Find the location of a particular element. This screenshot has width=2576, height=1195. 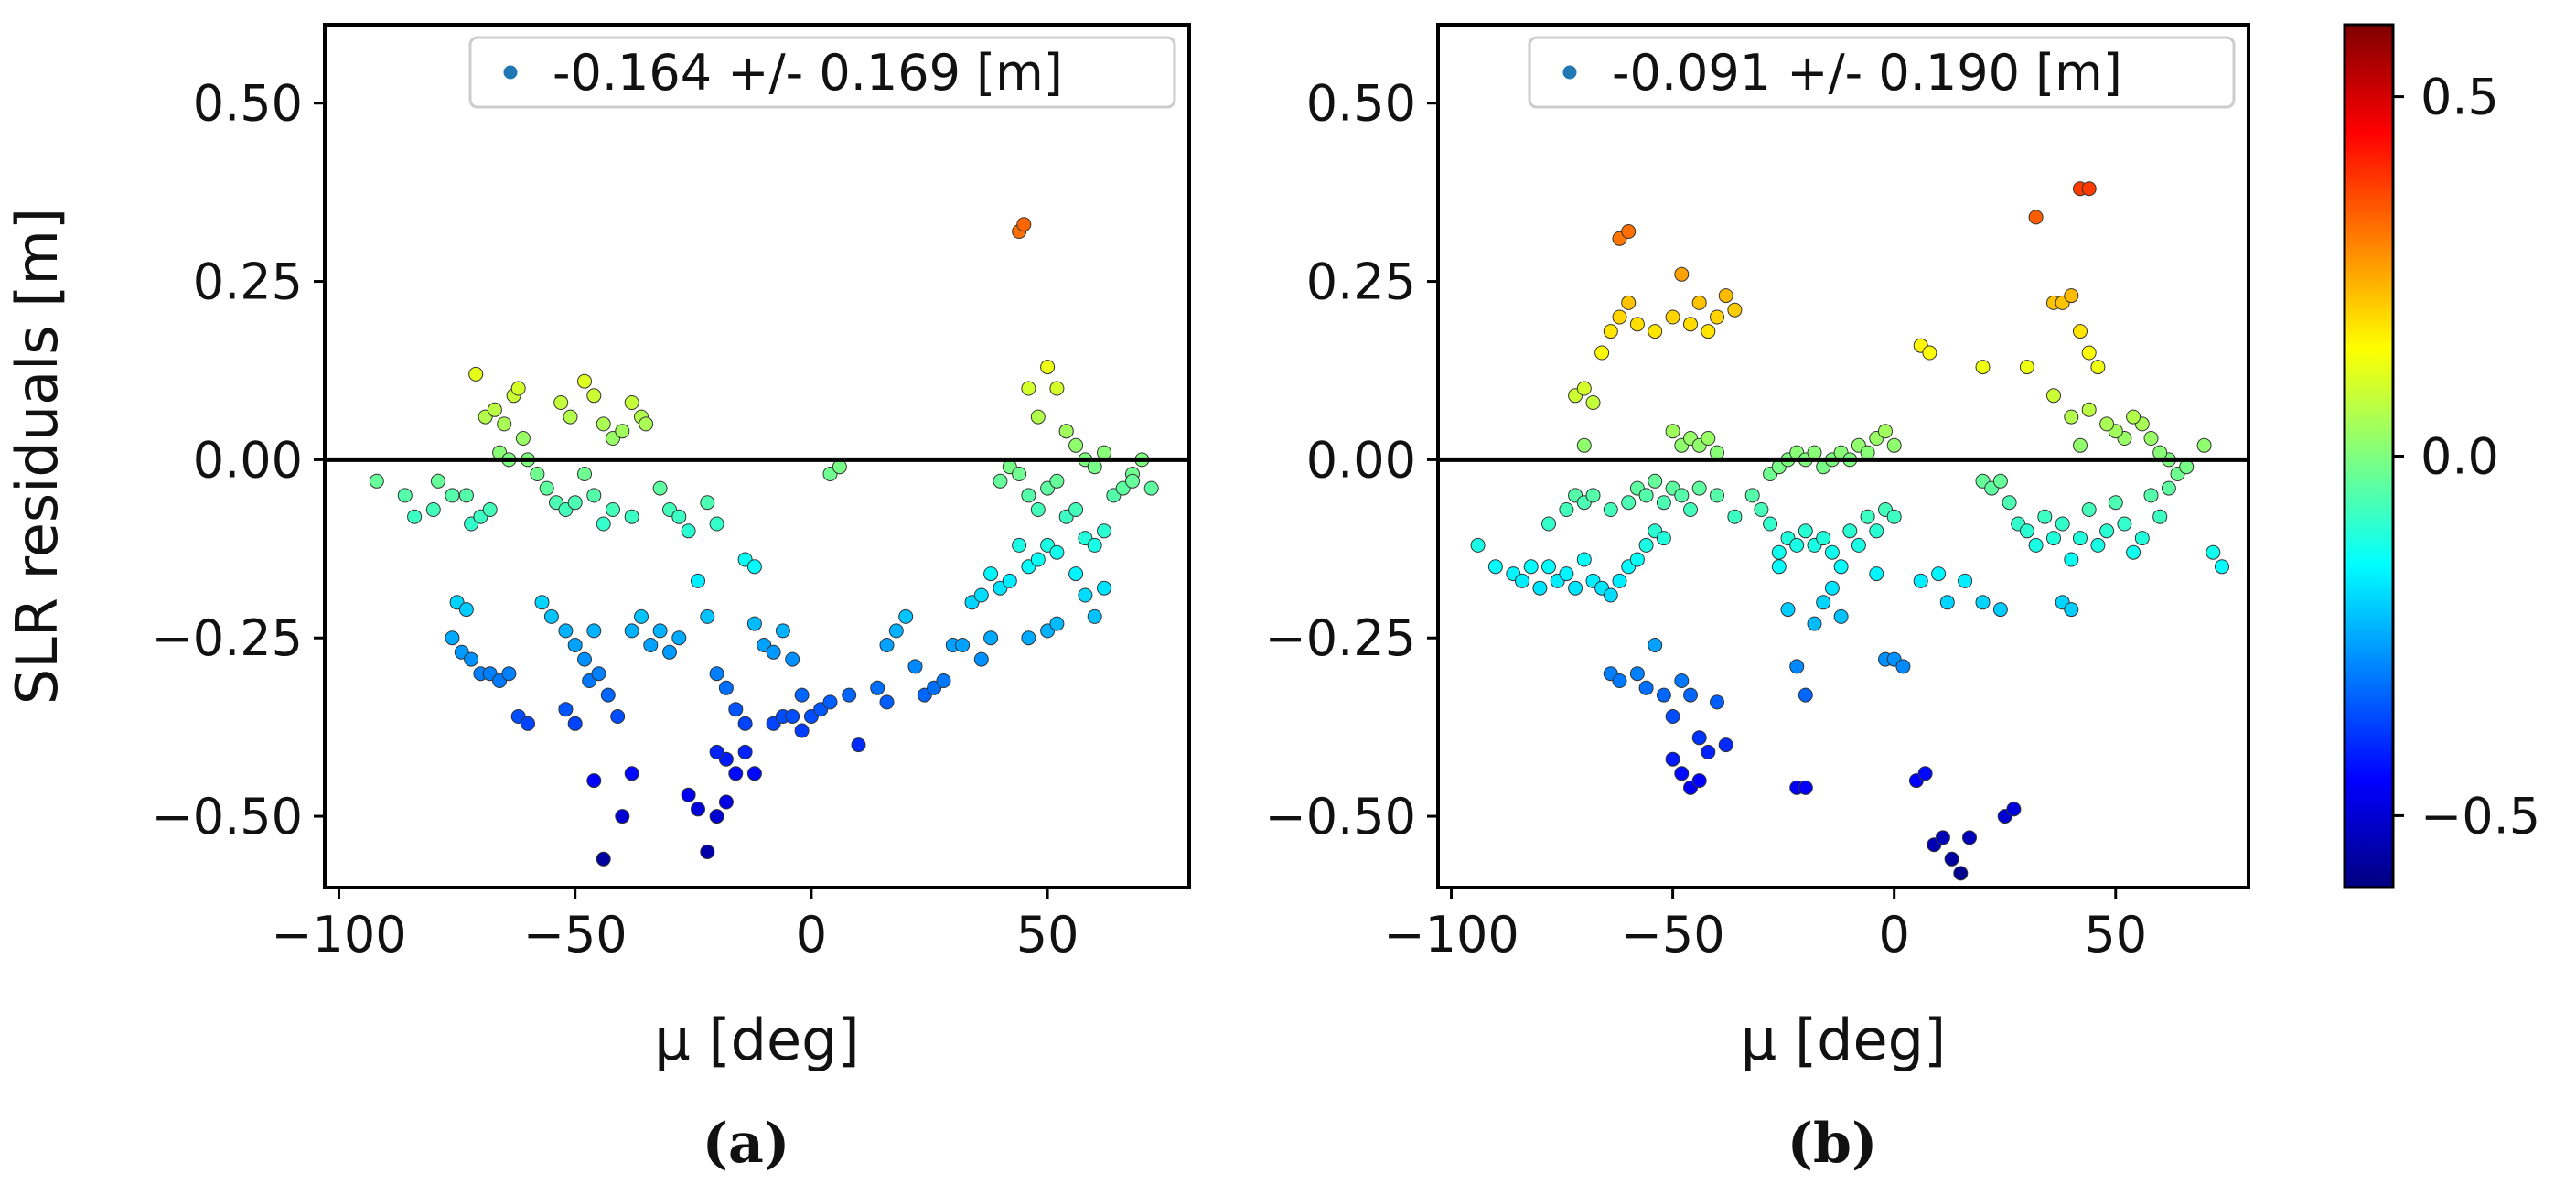

legend: -0.164 +/- 0.169 [m] is located at coordinates (822, 72).